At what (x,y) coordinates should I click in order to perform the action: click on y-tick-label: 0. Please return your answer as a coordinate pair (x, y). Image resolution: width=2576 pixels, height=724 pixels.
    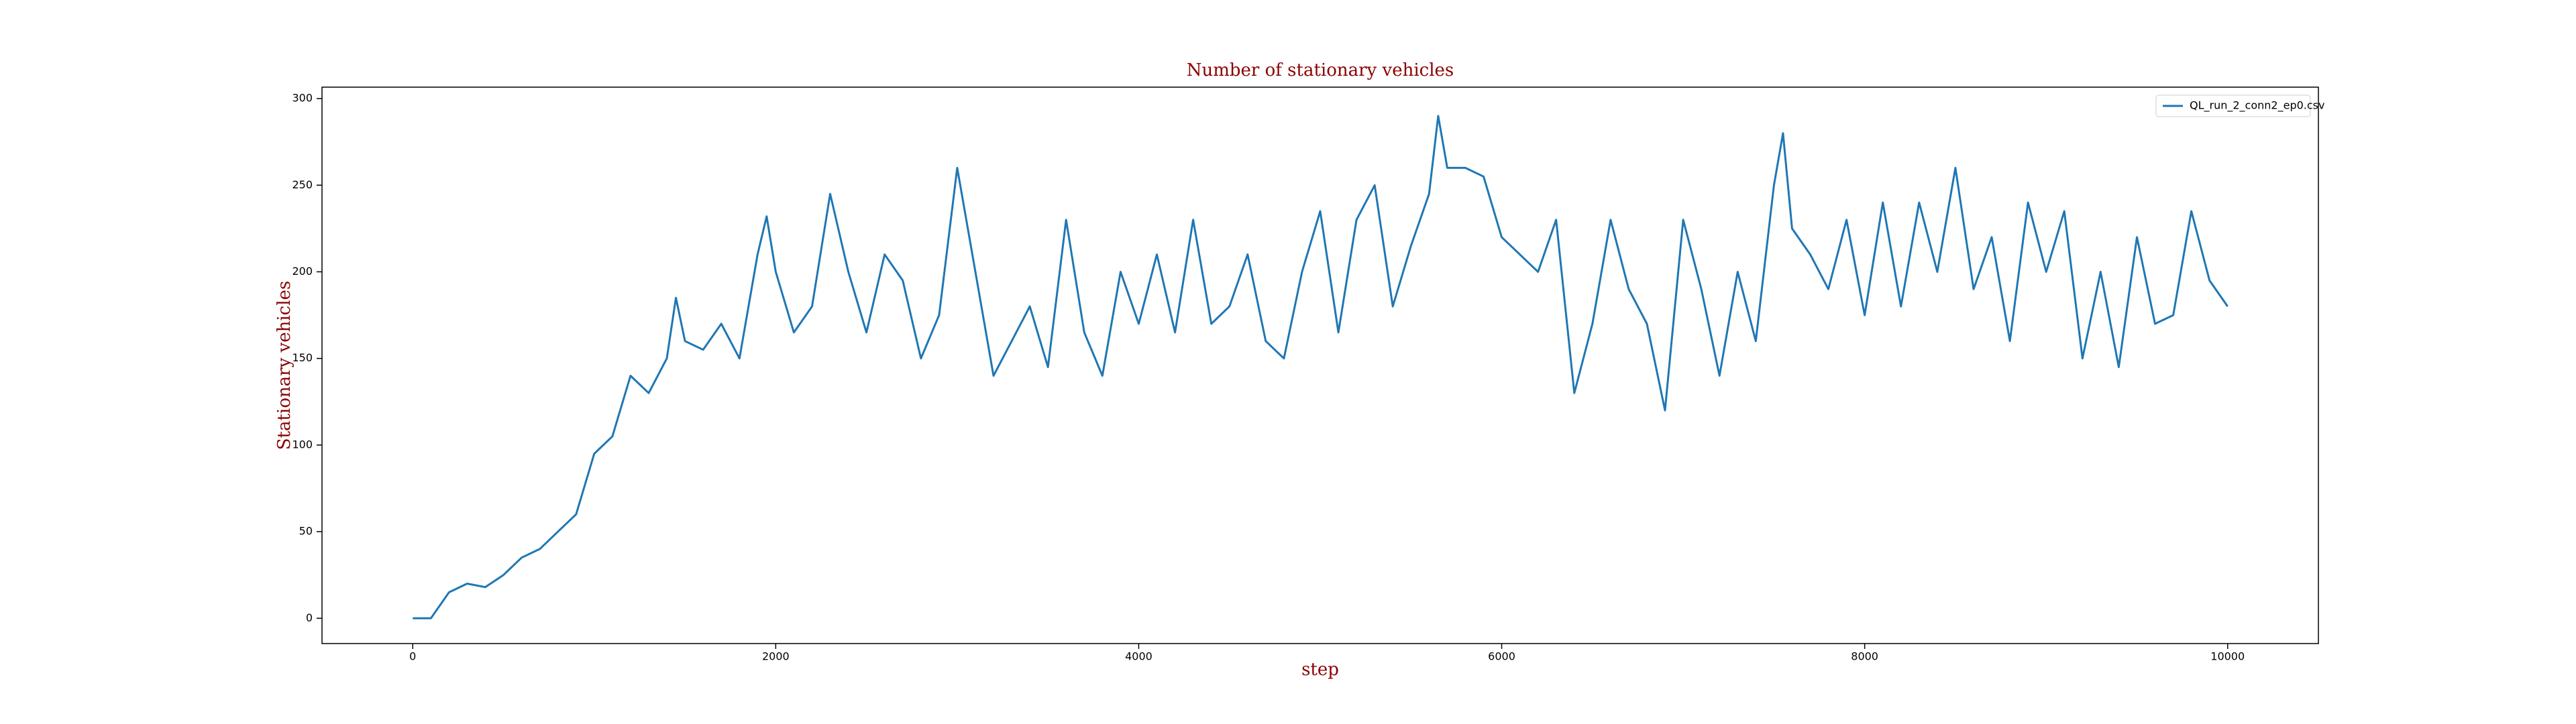
    Looking at the image, I should click on (309, 617).